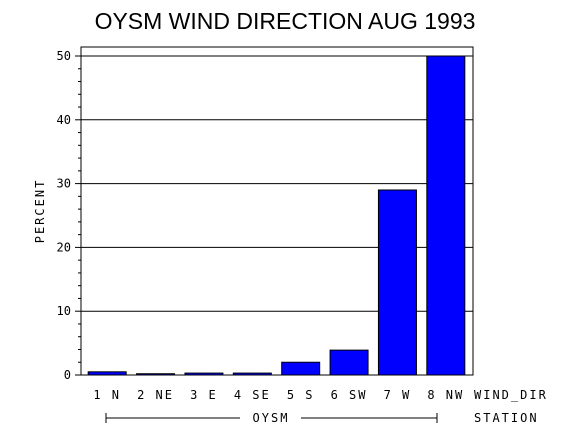 The width and height of the screenshot is (570, 434). What do you see at coordinates (398, 395) in the screenshot?
I see `x-tick-label: 7 W` at bounding box center [398, 395].